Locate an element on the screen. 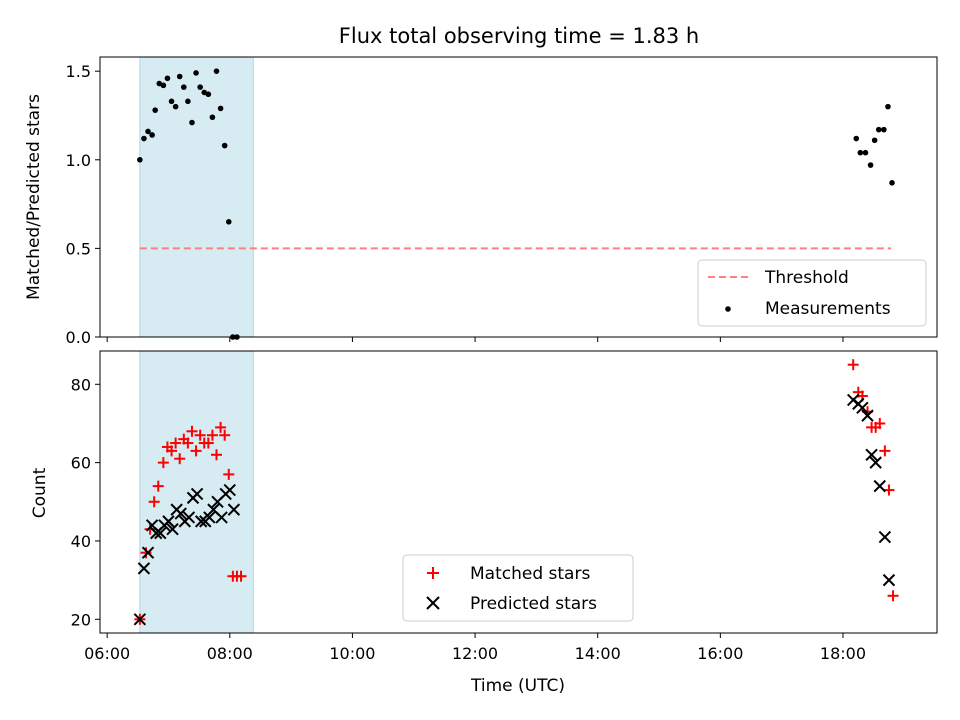 The image size is (960, 720). matched-legend-swatch is located at coordinates (433, 573).